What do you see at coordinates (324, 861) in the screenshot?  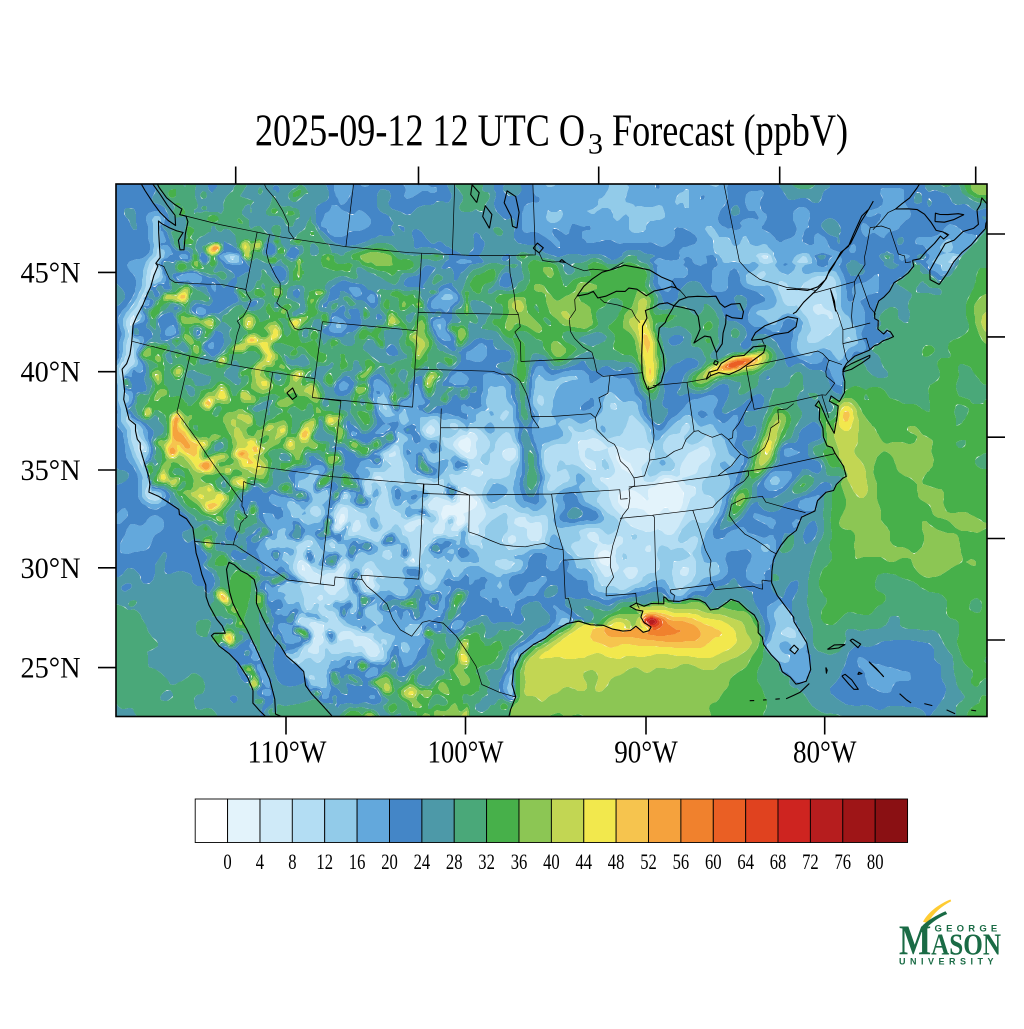 I see `svg-text: 12` at bounding box center [324, 861].